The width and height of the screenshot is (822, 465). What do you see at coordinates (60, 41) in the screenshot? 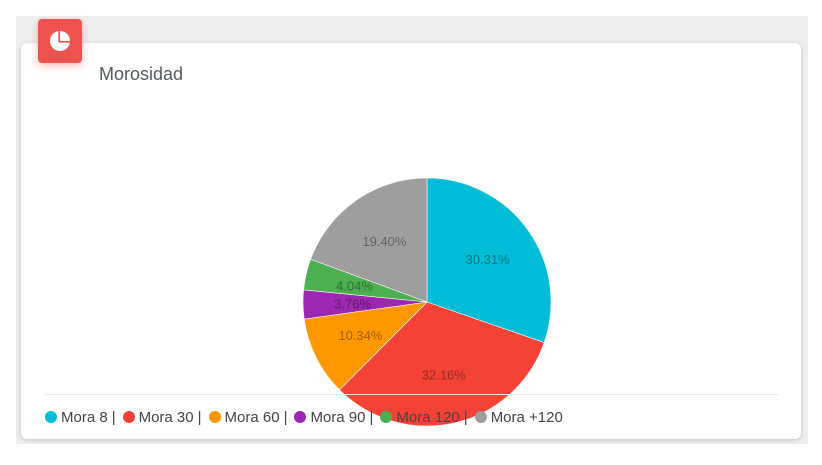
I see `pie-chart-icon` at bounding box center [60, 41].